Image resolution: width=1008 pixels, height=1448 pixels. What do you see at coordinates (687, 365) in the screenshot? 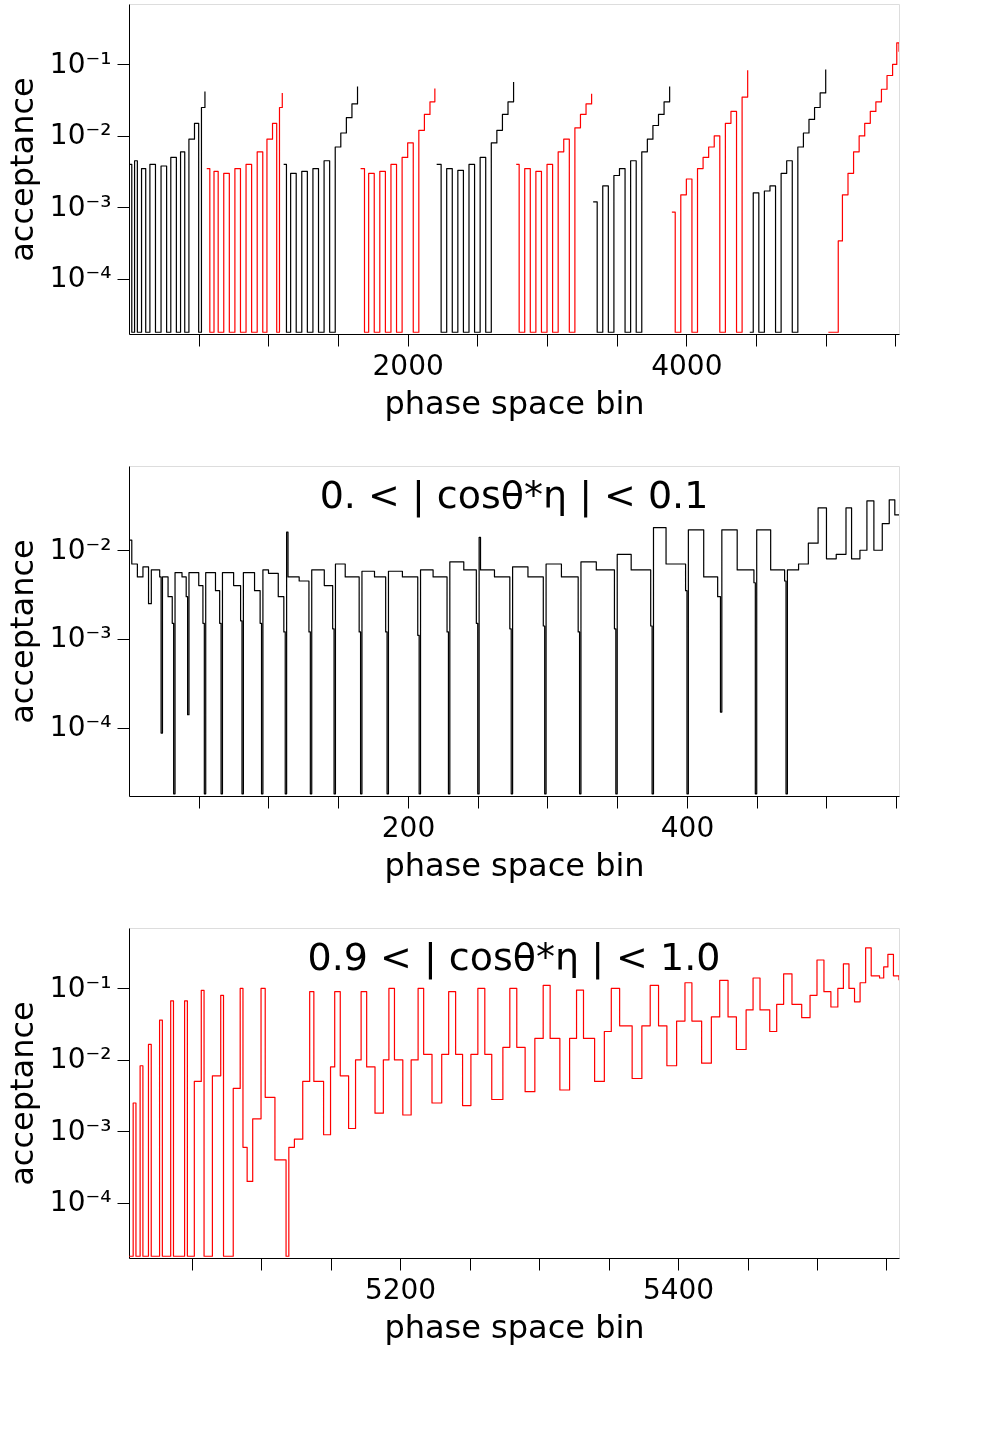
I see `x-tick-label: 4000` at bounding box center [687, 365].